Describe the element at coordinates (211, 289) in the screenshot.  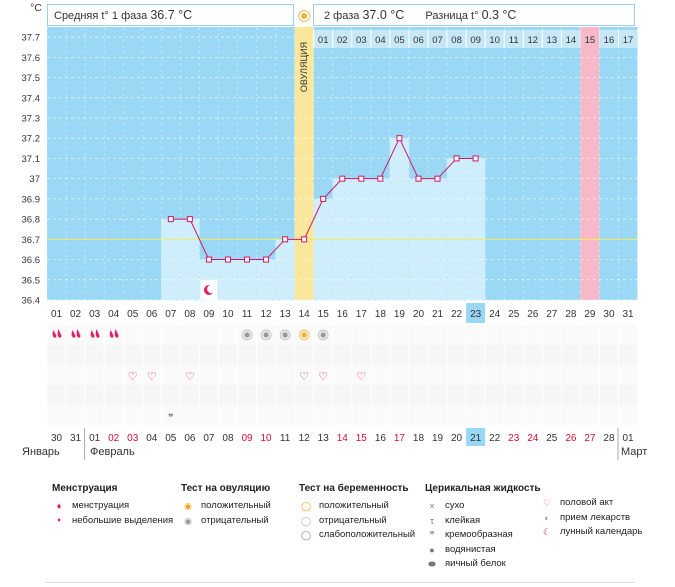
I see `moon-icon-cut` at that location.